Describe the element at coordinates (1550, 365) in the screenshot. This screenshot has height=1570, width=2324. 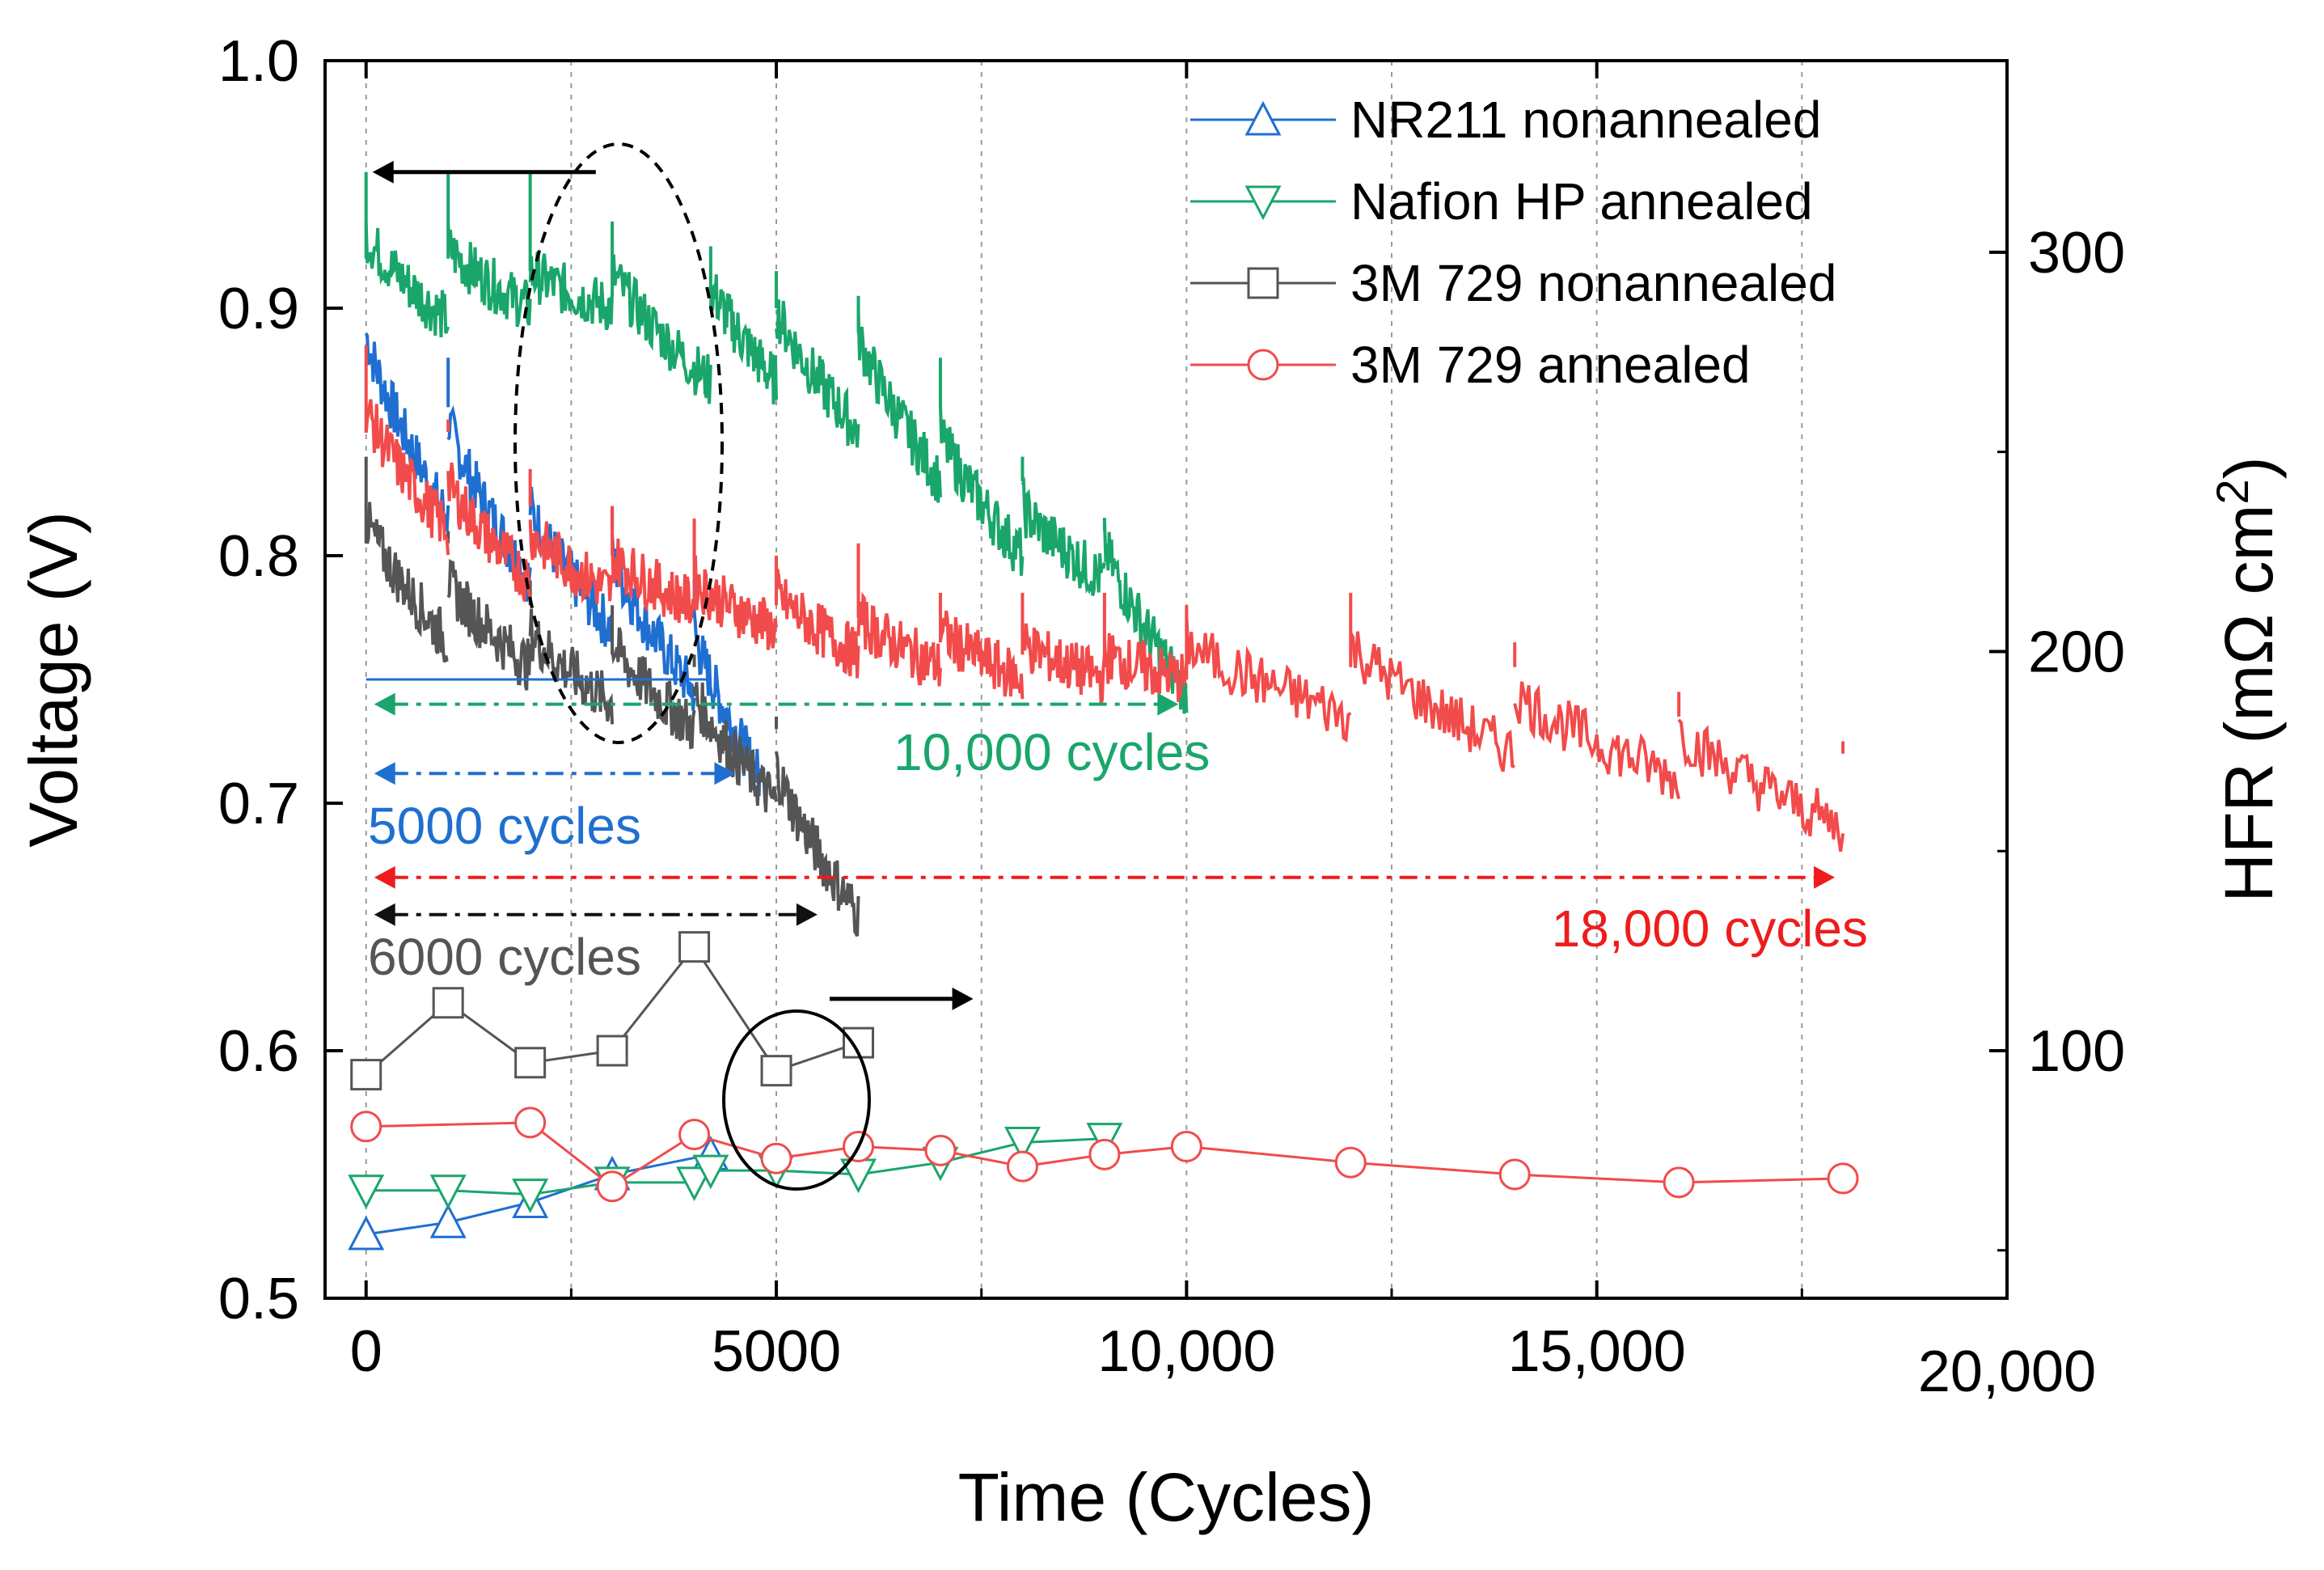
I see `legend-label: 3M 729 annealed` at that location.